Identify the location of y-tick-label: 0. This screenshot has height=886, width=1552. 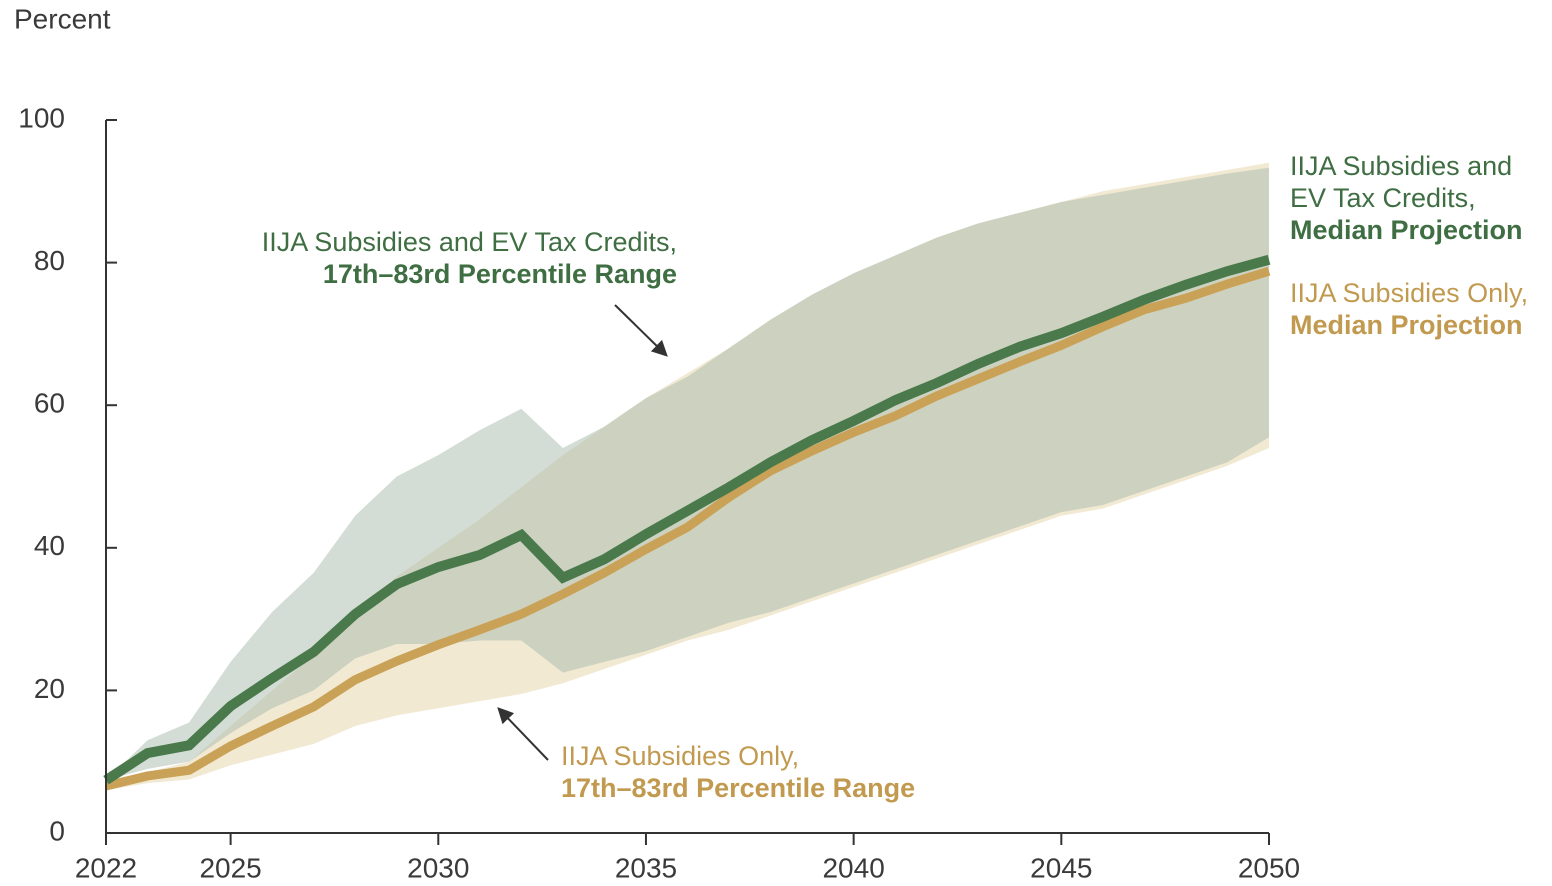
(57, 830).